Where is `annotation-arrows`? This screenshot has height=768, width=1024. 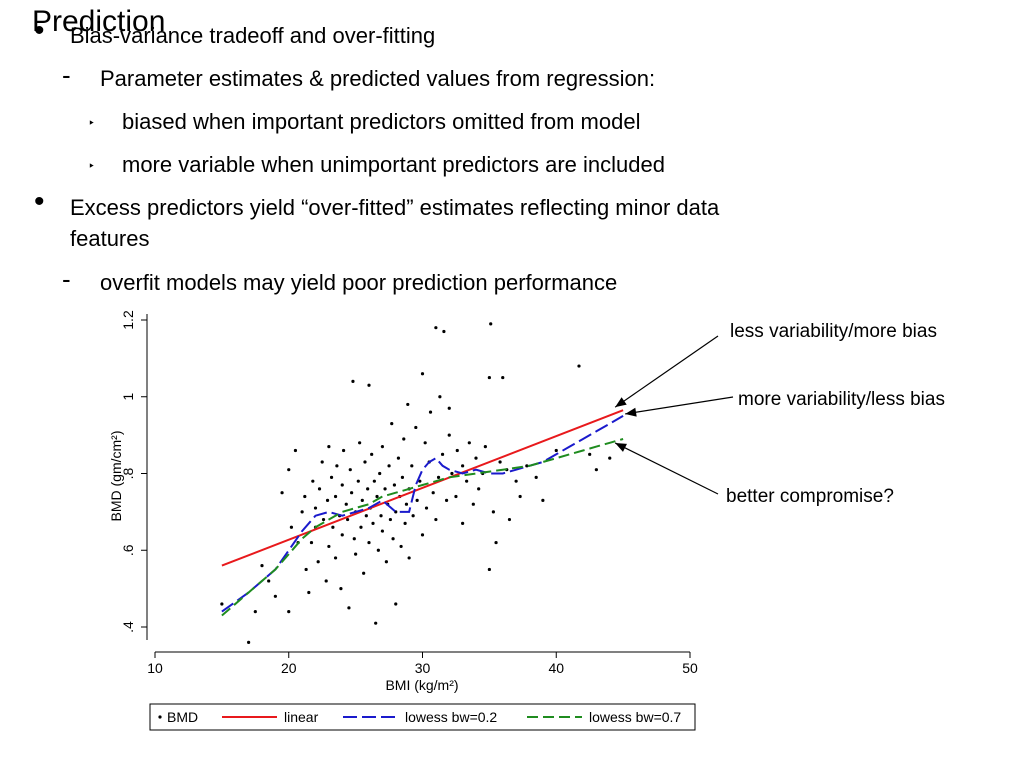 annotation-arrows is located at coordinates (674, 415).